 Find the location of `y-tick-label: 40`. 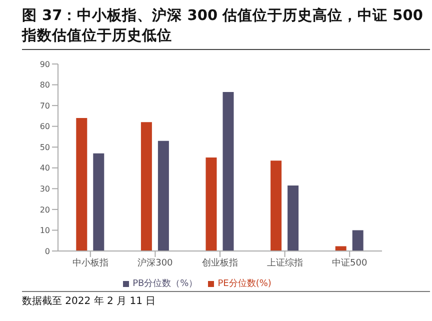

y-tick-label: 40 is located at coordinates (45, 168).